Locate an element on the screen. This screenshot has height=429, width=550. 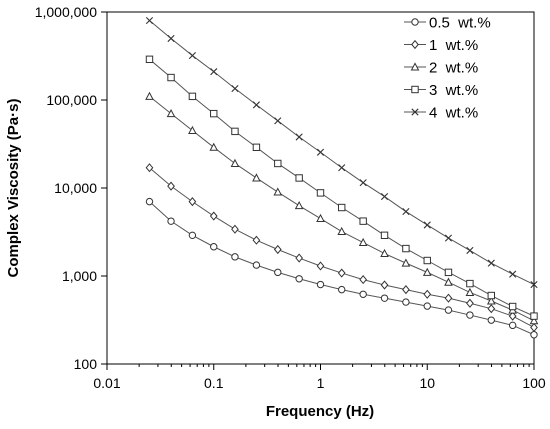
legend-label: 0.5 wt.% is located at coordinates (460, 23).